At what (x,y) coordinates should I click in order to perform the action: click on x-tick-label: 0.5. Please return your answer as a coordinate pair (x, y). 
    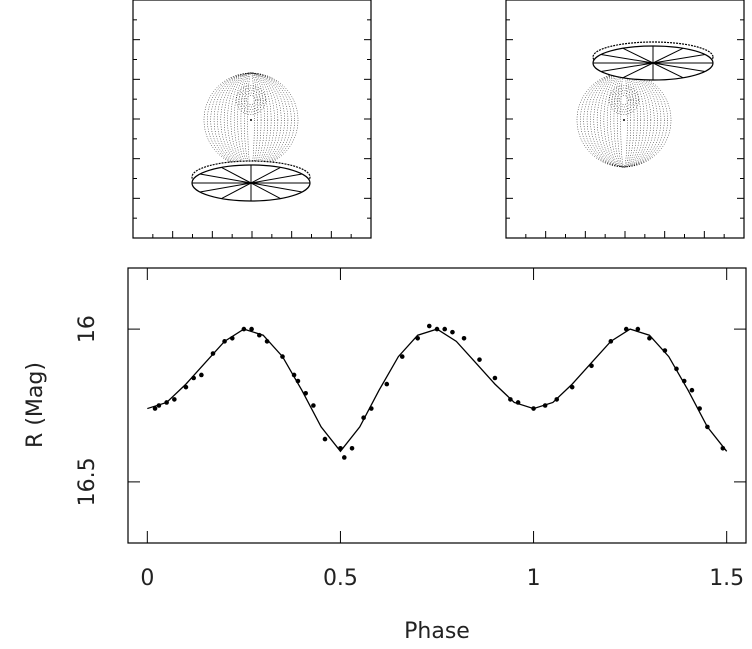
    Looking at the image, I should click on (340, 578).